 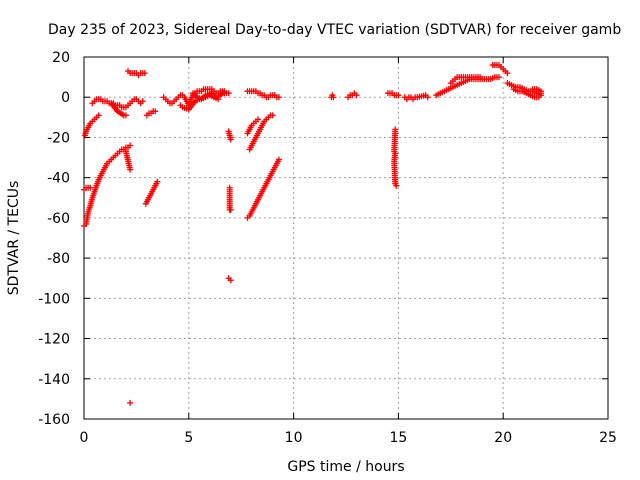 What do you see at coordinates (54, 239) in the screenshot?
I see `y-tick-labels: 20 0 -20 -40 -60 -80 -100 -120 -140 -160` at bounding box center [54, 239].